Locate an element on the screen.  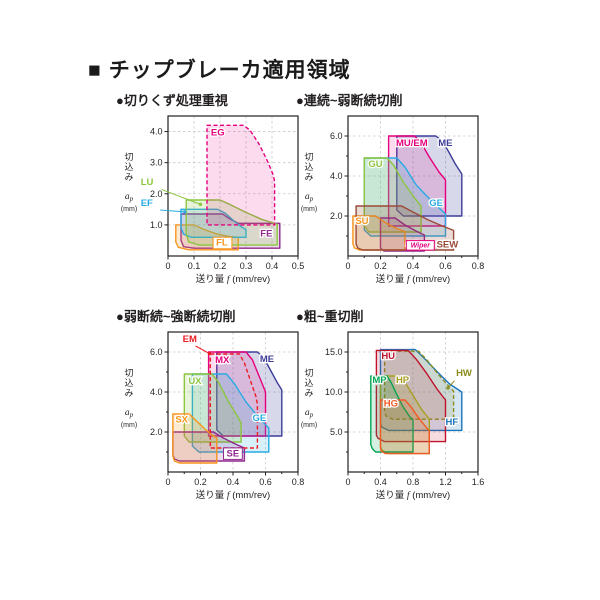
region-SU is located at coordinates (379, 233).